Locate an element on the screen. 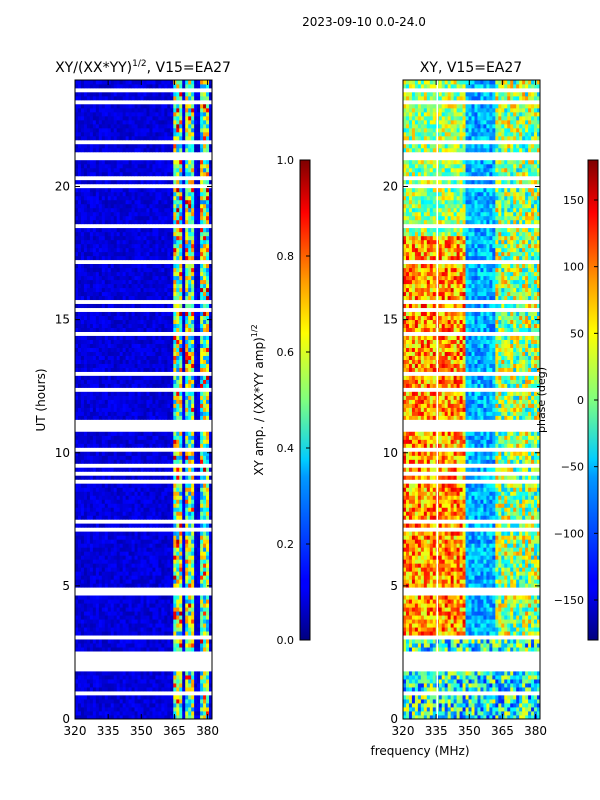 Image resolution: width=600 pixels, height=800 pixels. left-title-main: XY/(XX*YY) is located at coordinates (93, 68).